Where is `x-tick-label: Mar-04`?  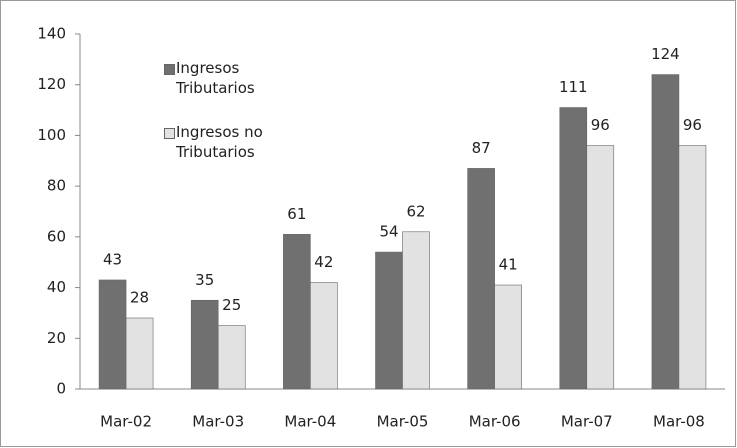
x-tick-label: Mar-04 is located at coordinates (310, 422).